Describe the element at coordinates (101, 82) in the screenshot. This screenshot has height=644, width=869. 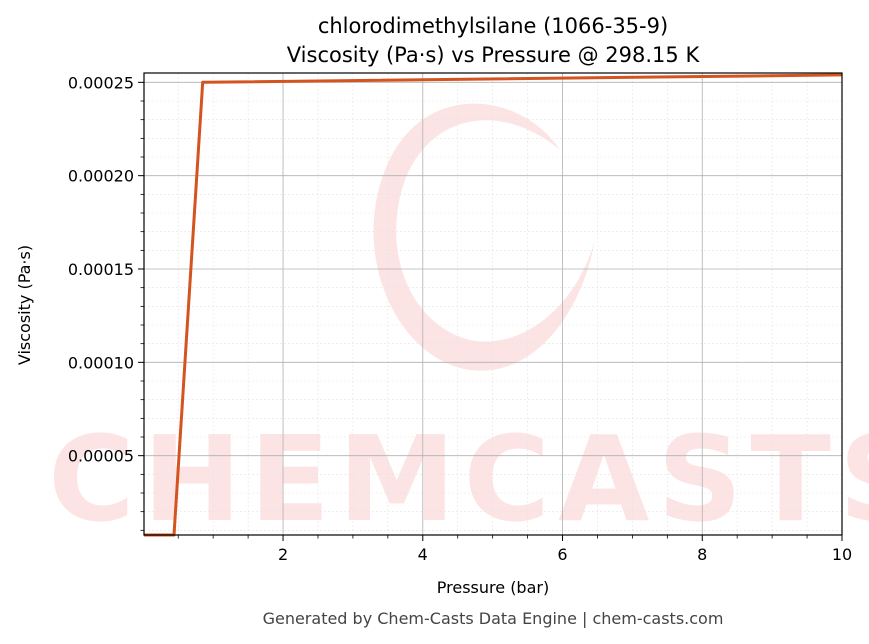
I see `y-tick-label: 0.00025` at that location.